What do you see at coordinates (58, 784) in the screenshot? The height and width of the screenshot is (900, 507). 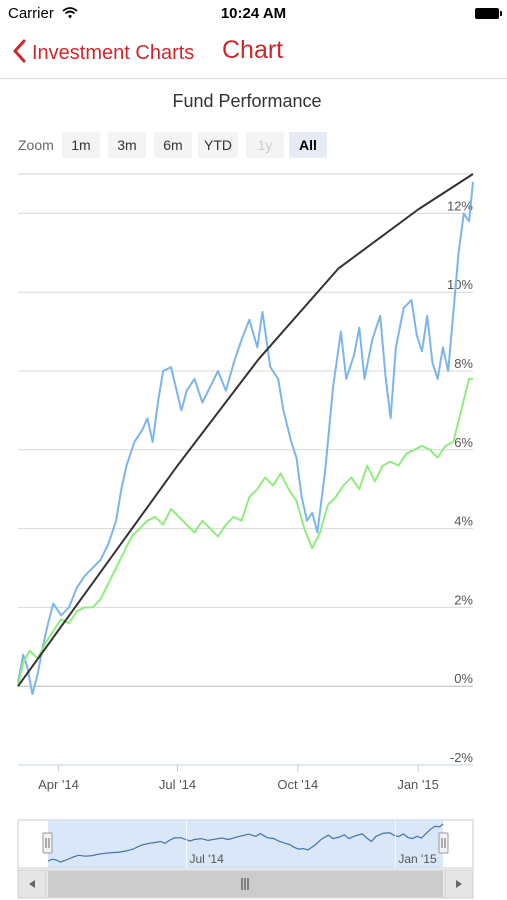 I see `x-tick-label: Apr '14` at bounding box center [58, 784].